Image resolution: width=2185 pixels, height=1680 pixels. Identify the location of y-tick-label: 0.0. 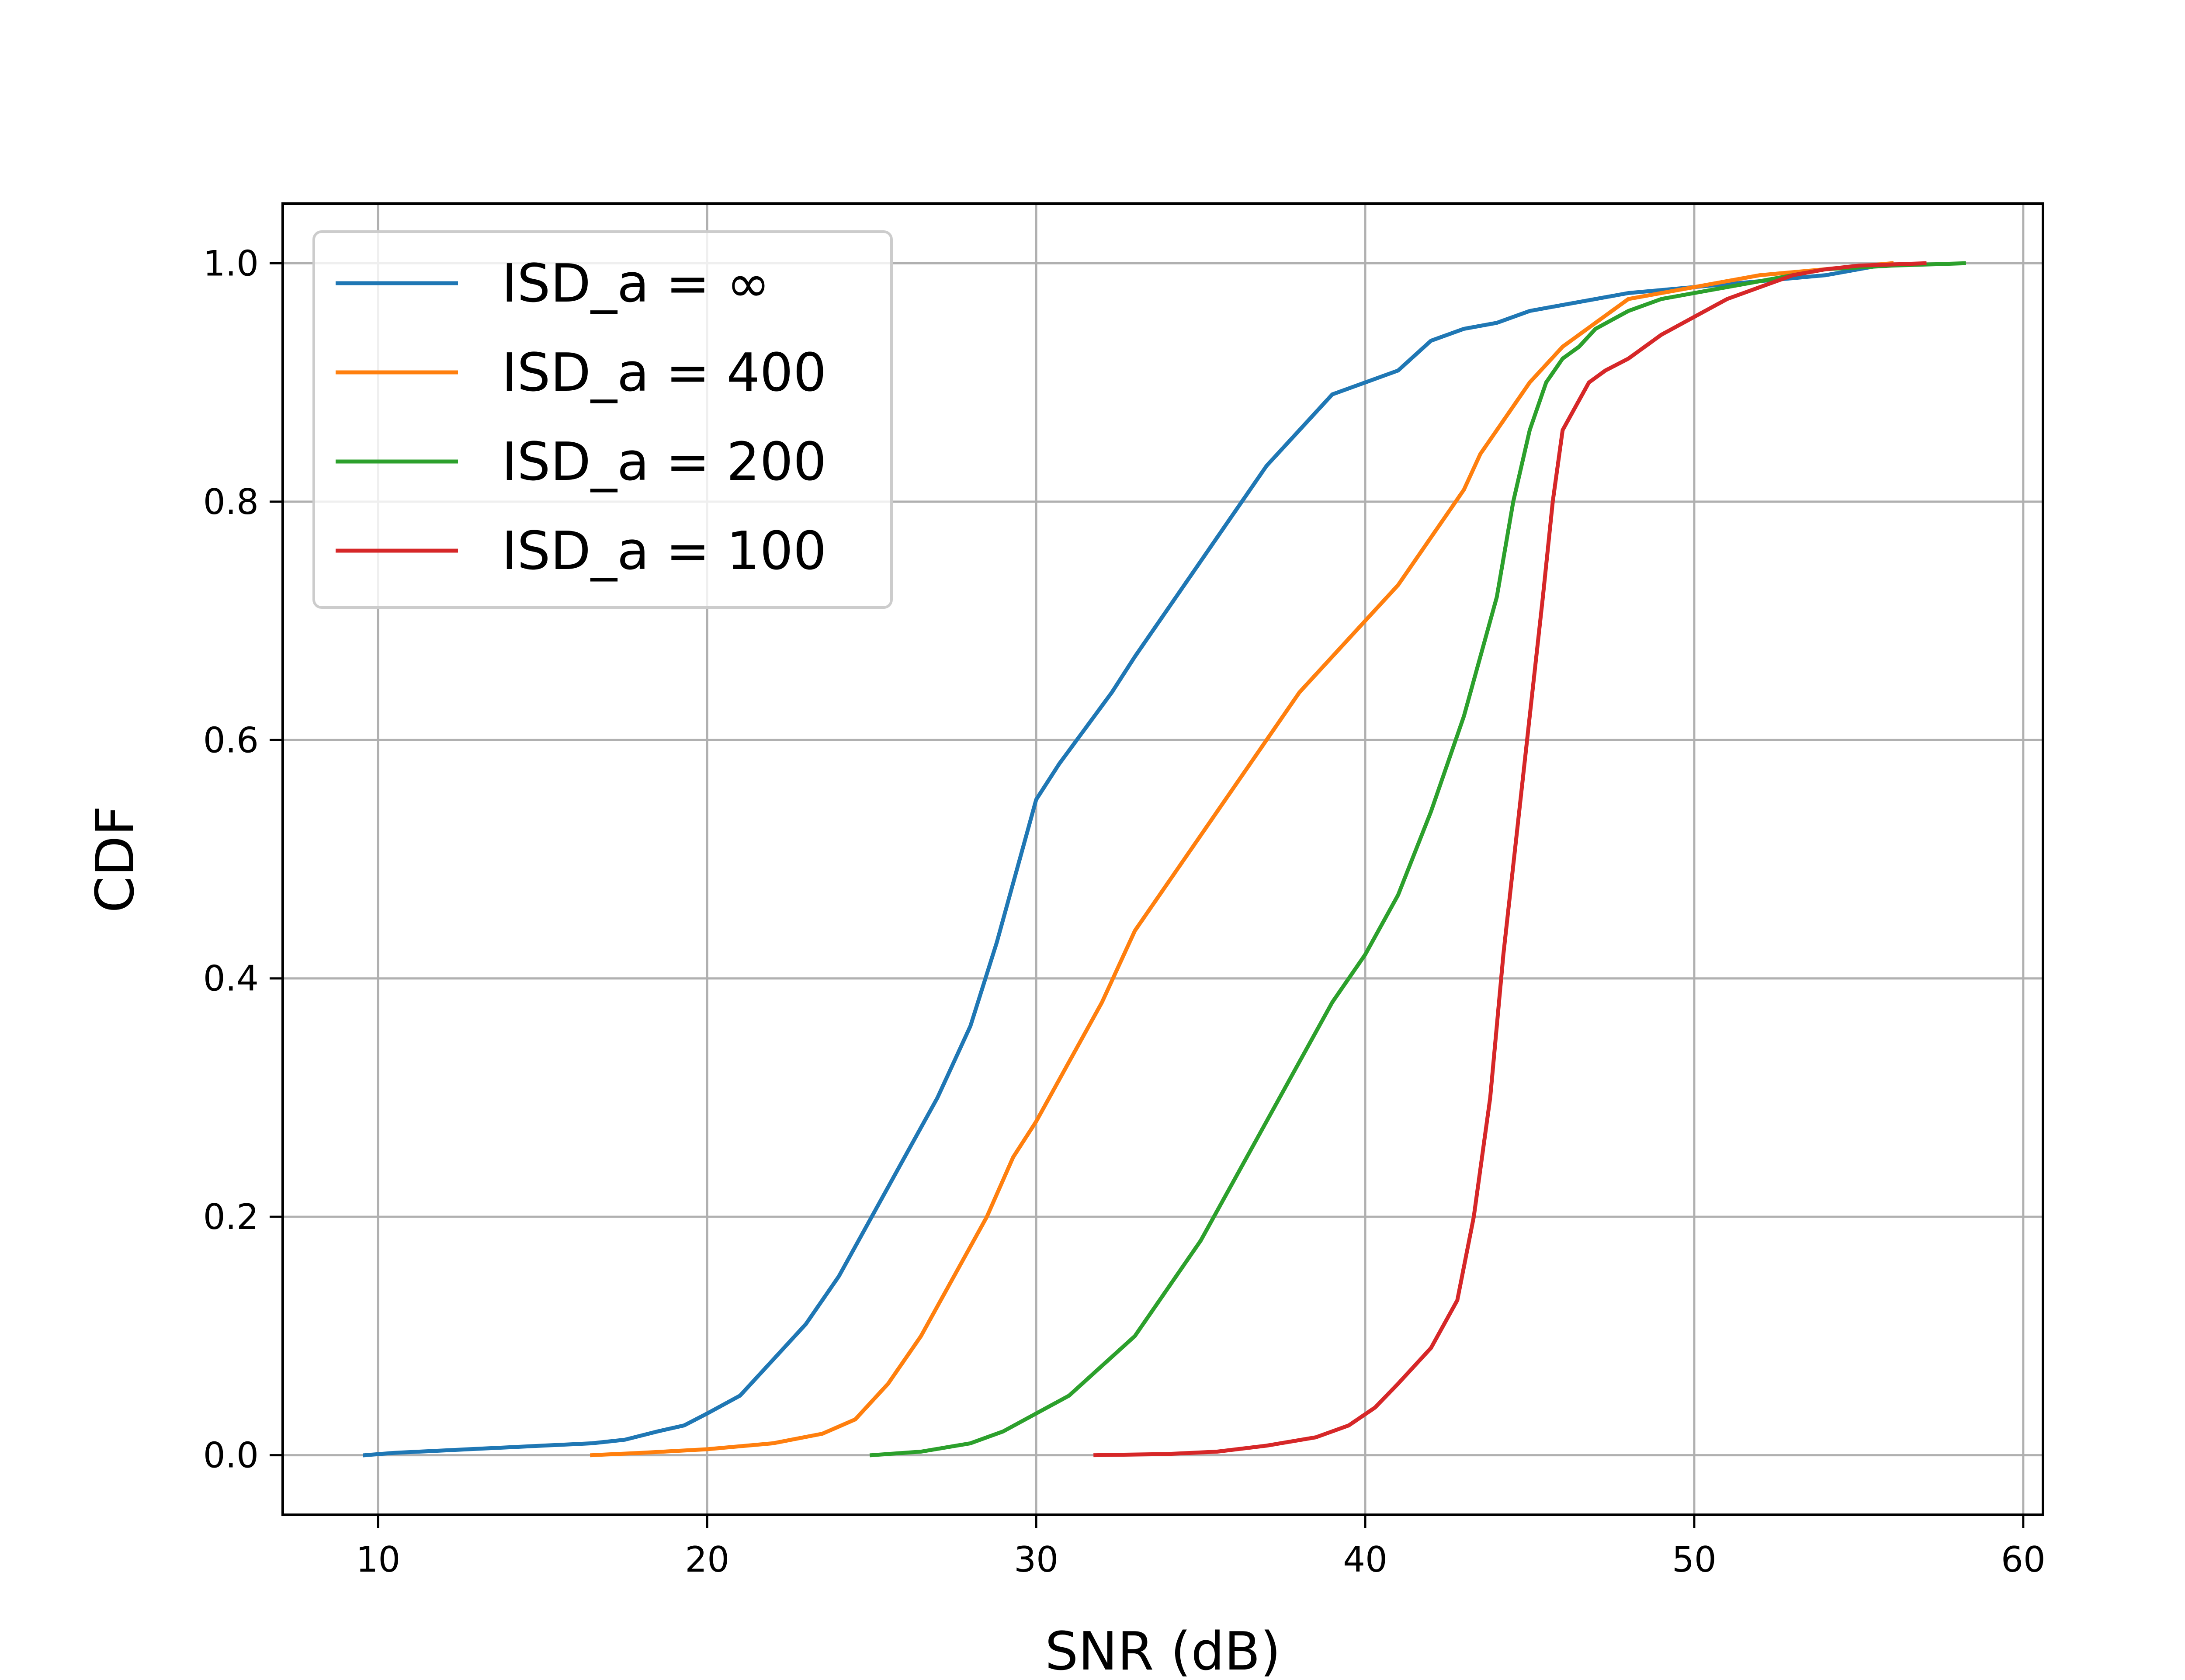
(231, 1455).